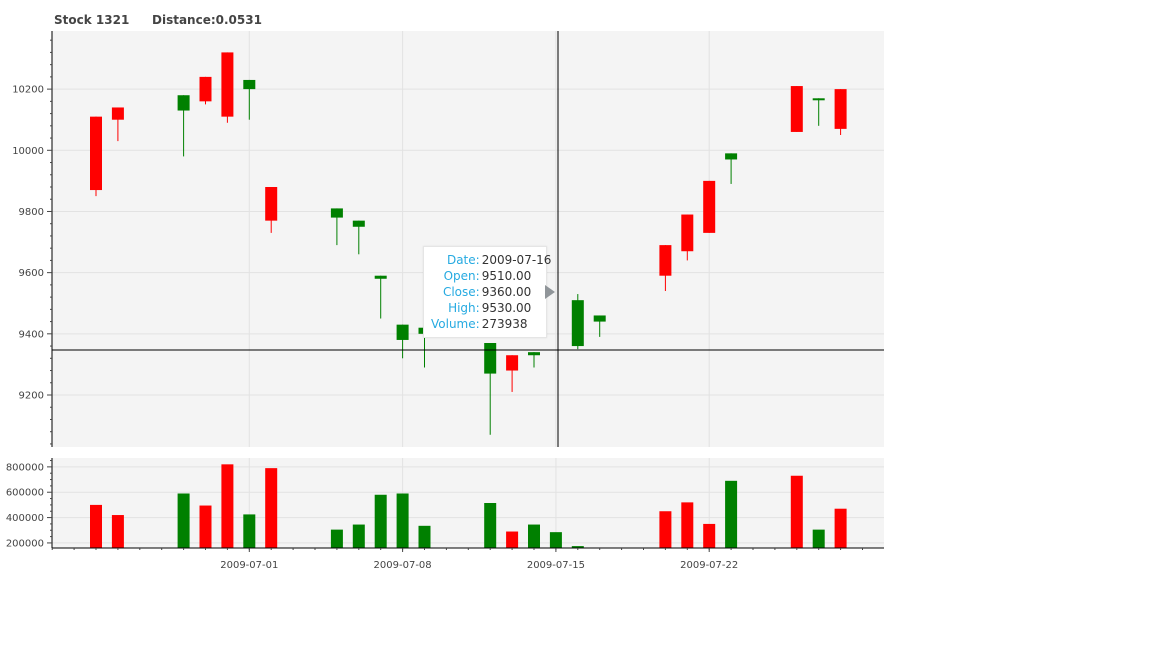 The width and height of the screenshot is (1152, 648). I want to click on volume-y-tick-label: 400000, so click(25, 518).